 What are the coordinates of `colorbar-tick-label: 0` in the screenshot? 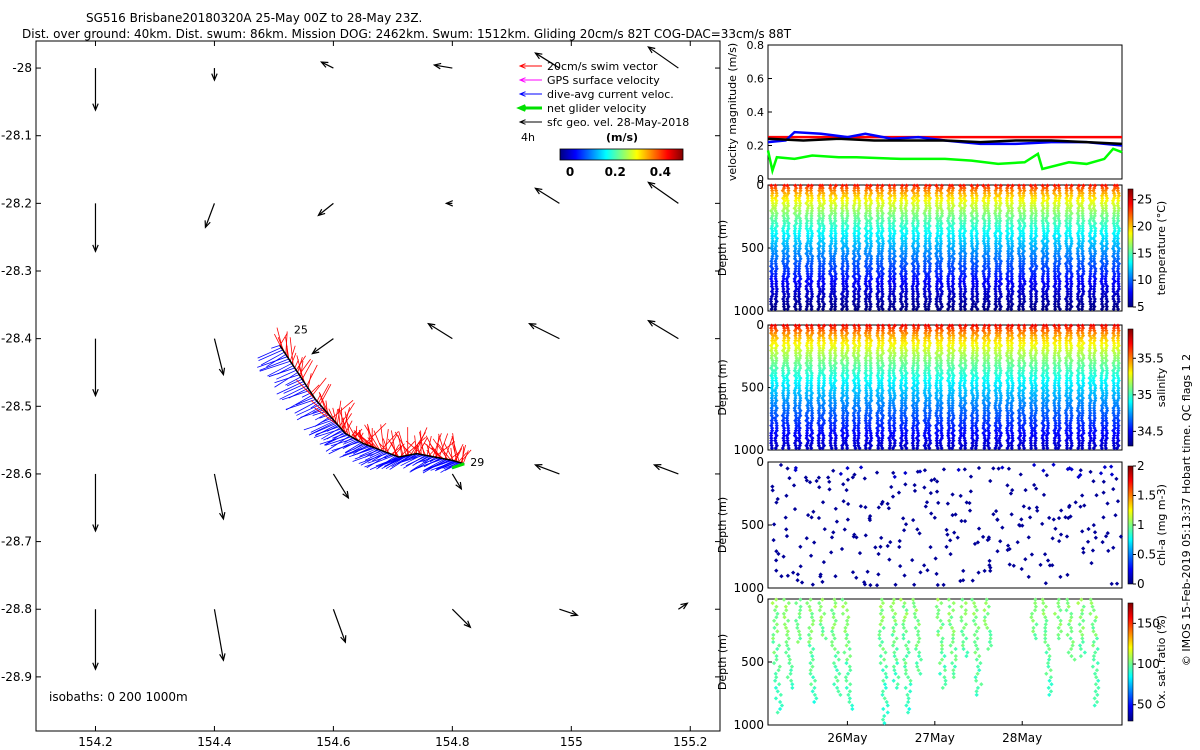 It's located at (570, 172).